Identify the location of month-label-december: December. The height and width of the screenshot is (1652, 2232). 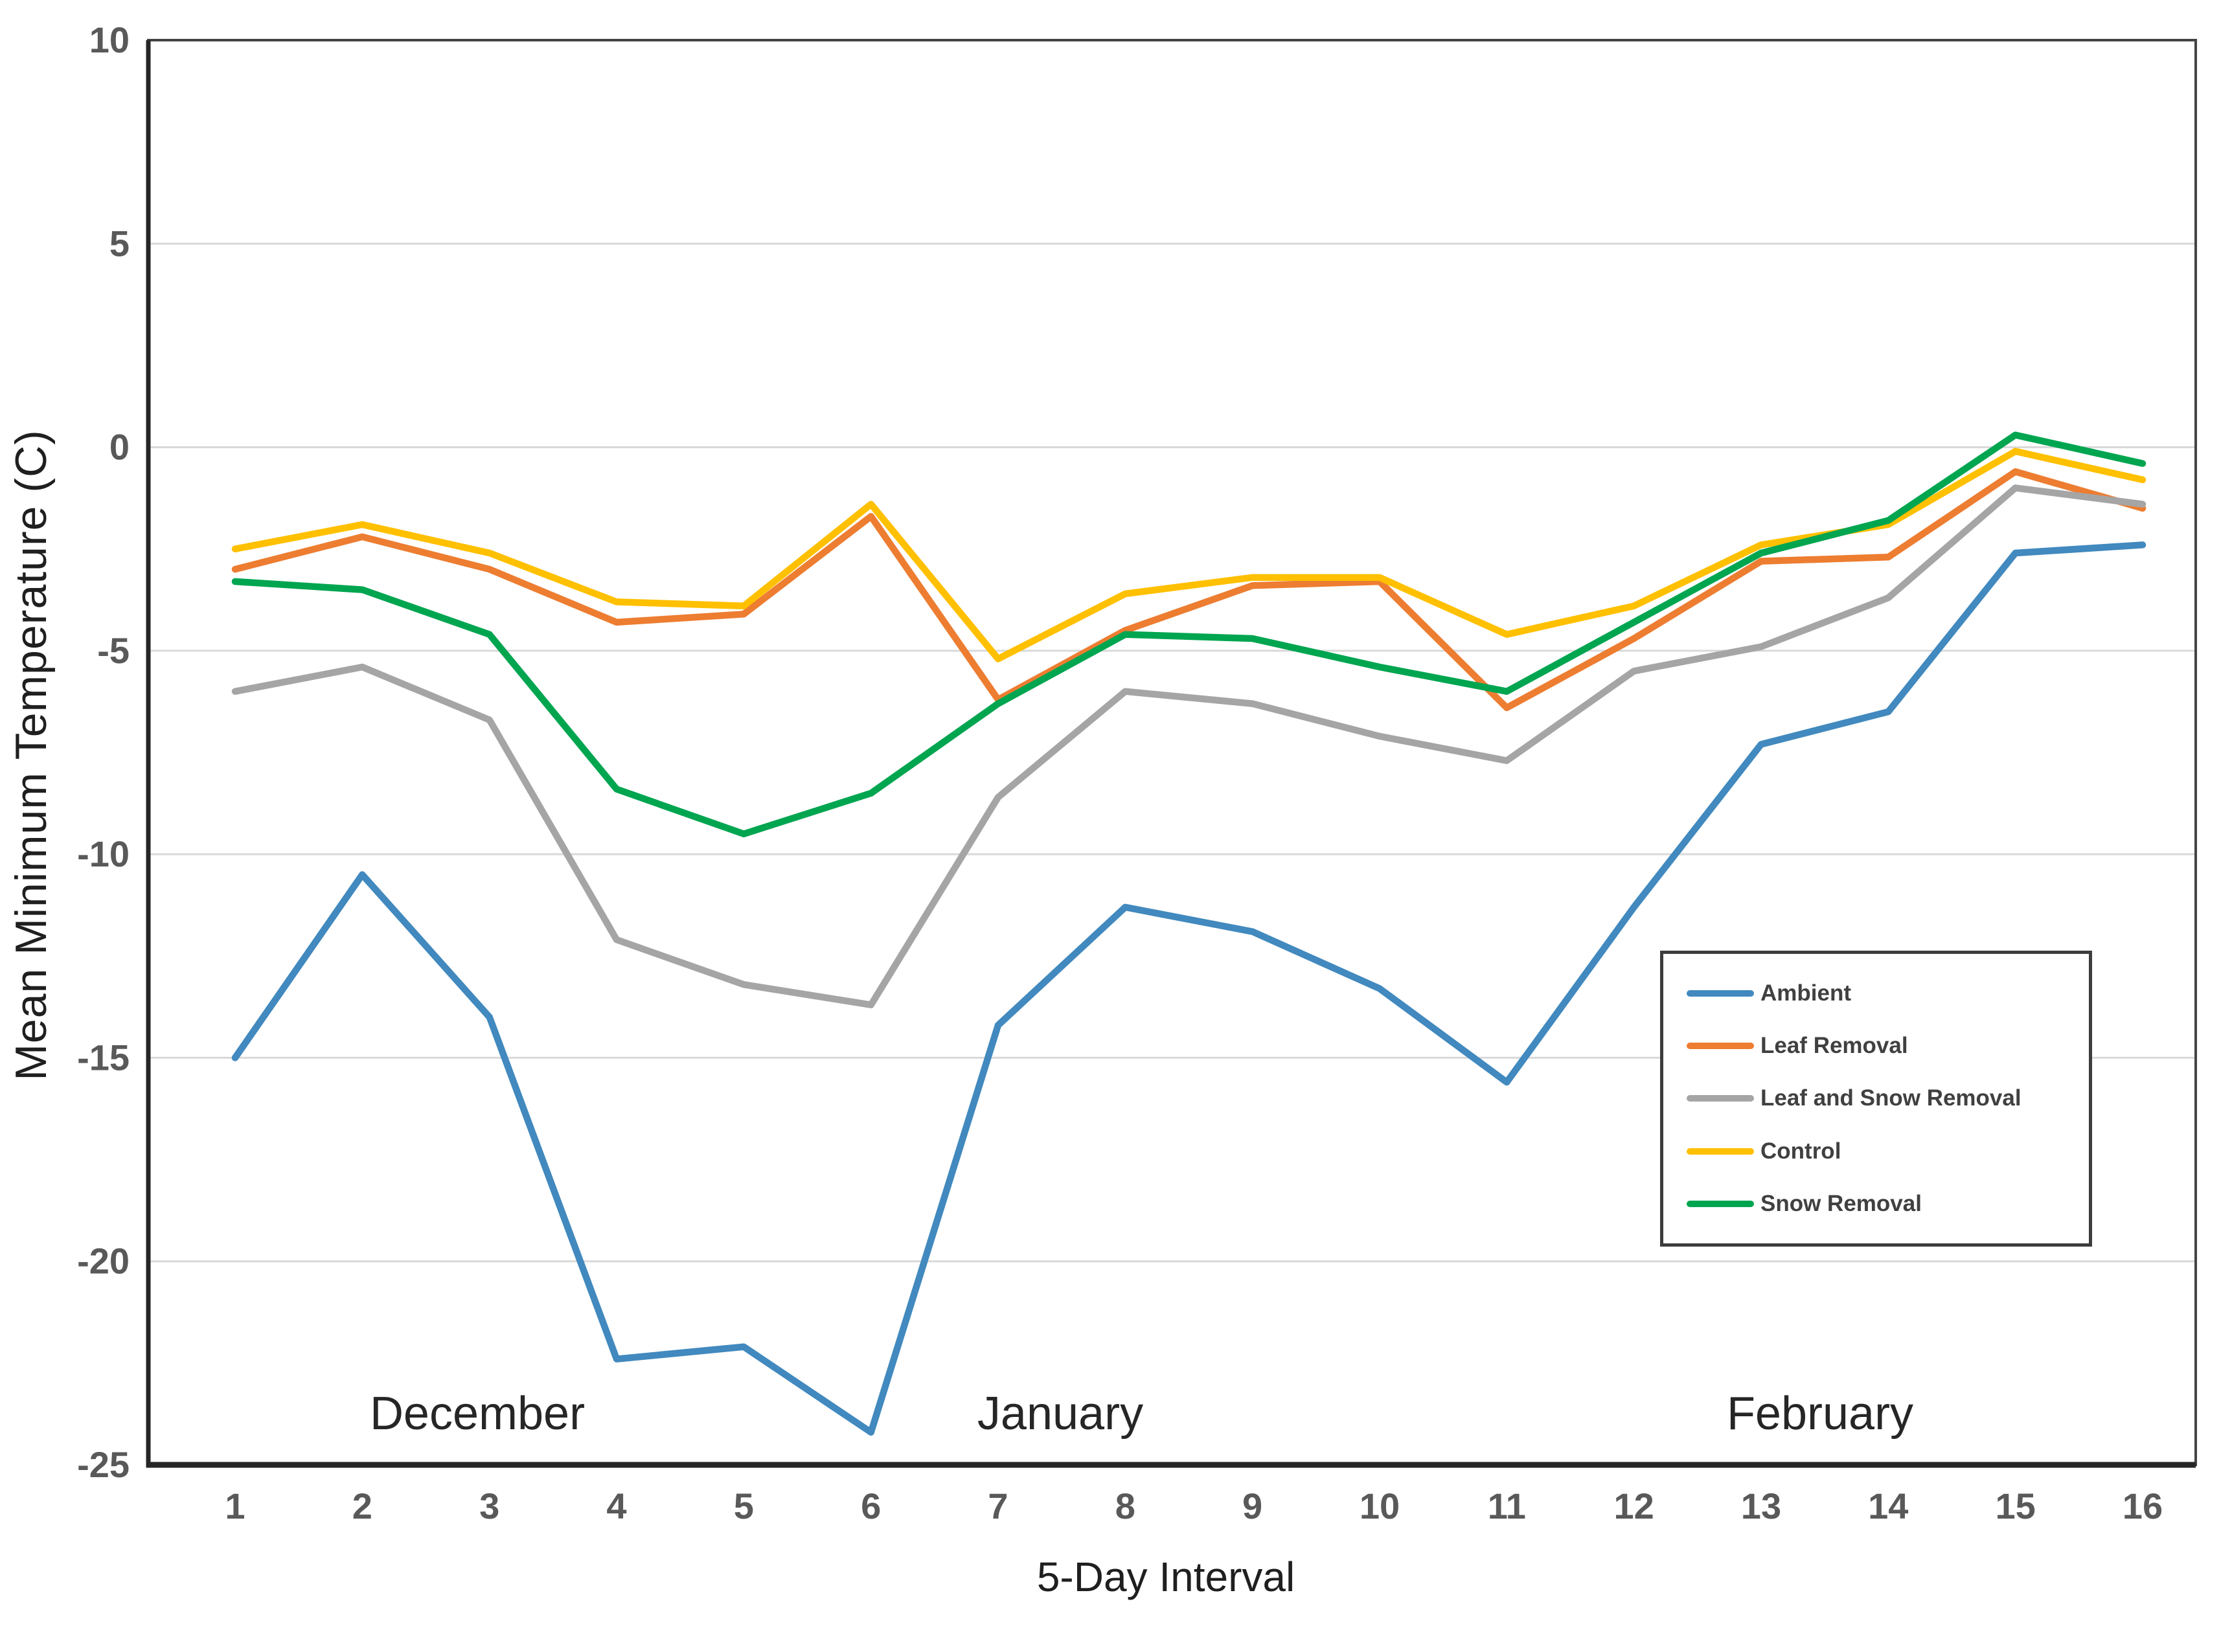
(478, 1414).